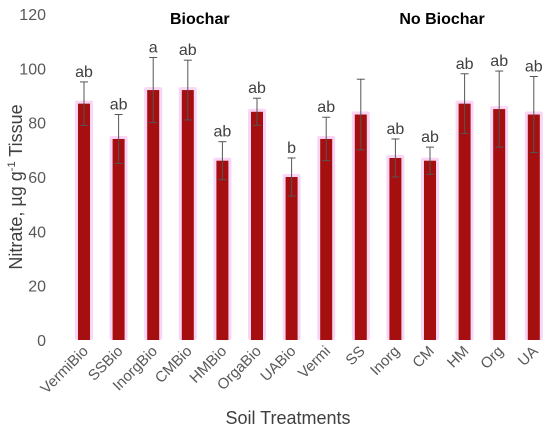  Describe the element at coordinates (37, 287) in the screenshot. I see `y-tick-label: 20` at that location.